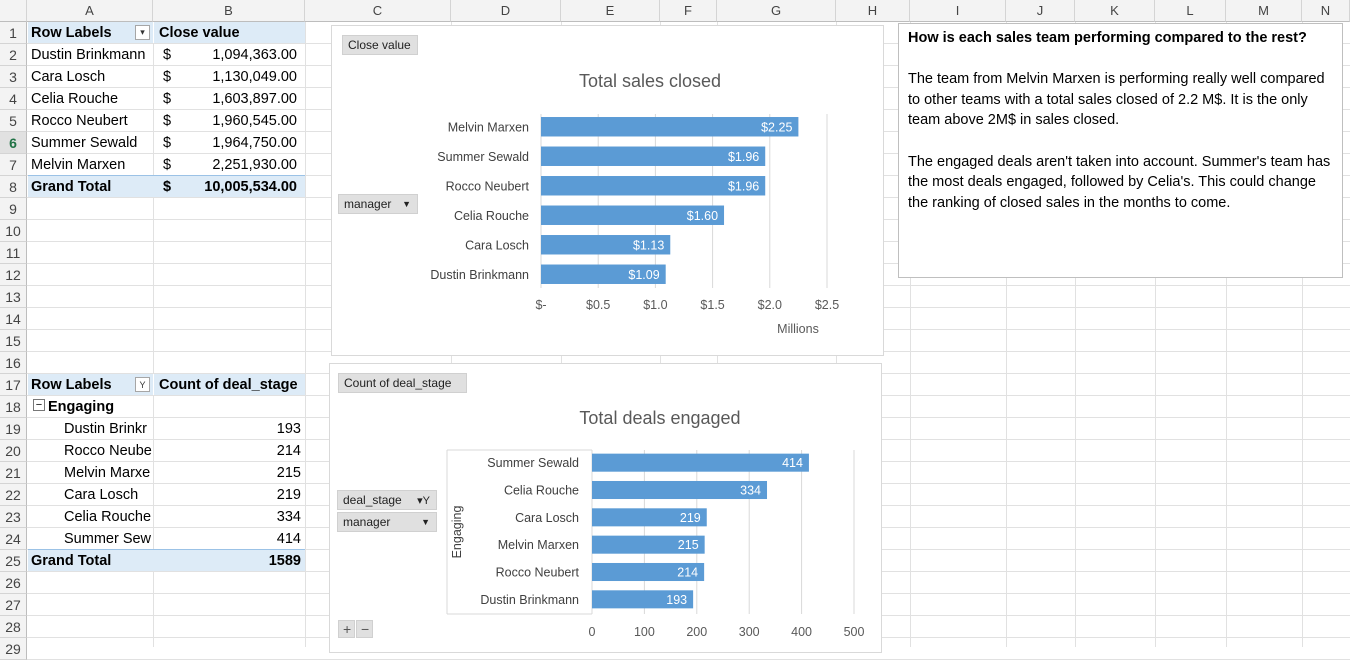 Image resolution: width=1350 pixels, height=660 pixels. Describe the element at coordinates (90, 54) in the screenshot. I see `pivot1-row-label: Dustin Brinkmann` at that location.